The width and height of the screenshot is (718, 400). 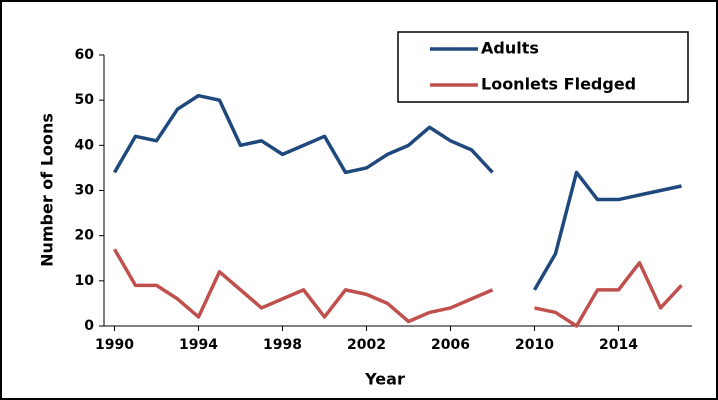 What do you see at coordinates (198, 345) in the screenshot?
I see `x-tick-label: 1994` at bounding box center [198, 345].